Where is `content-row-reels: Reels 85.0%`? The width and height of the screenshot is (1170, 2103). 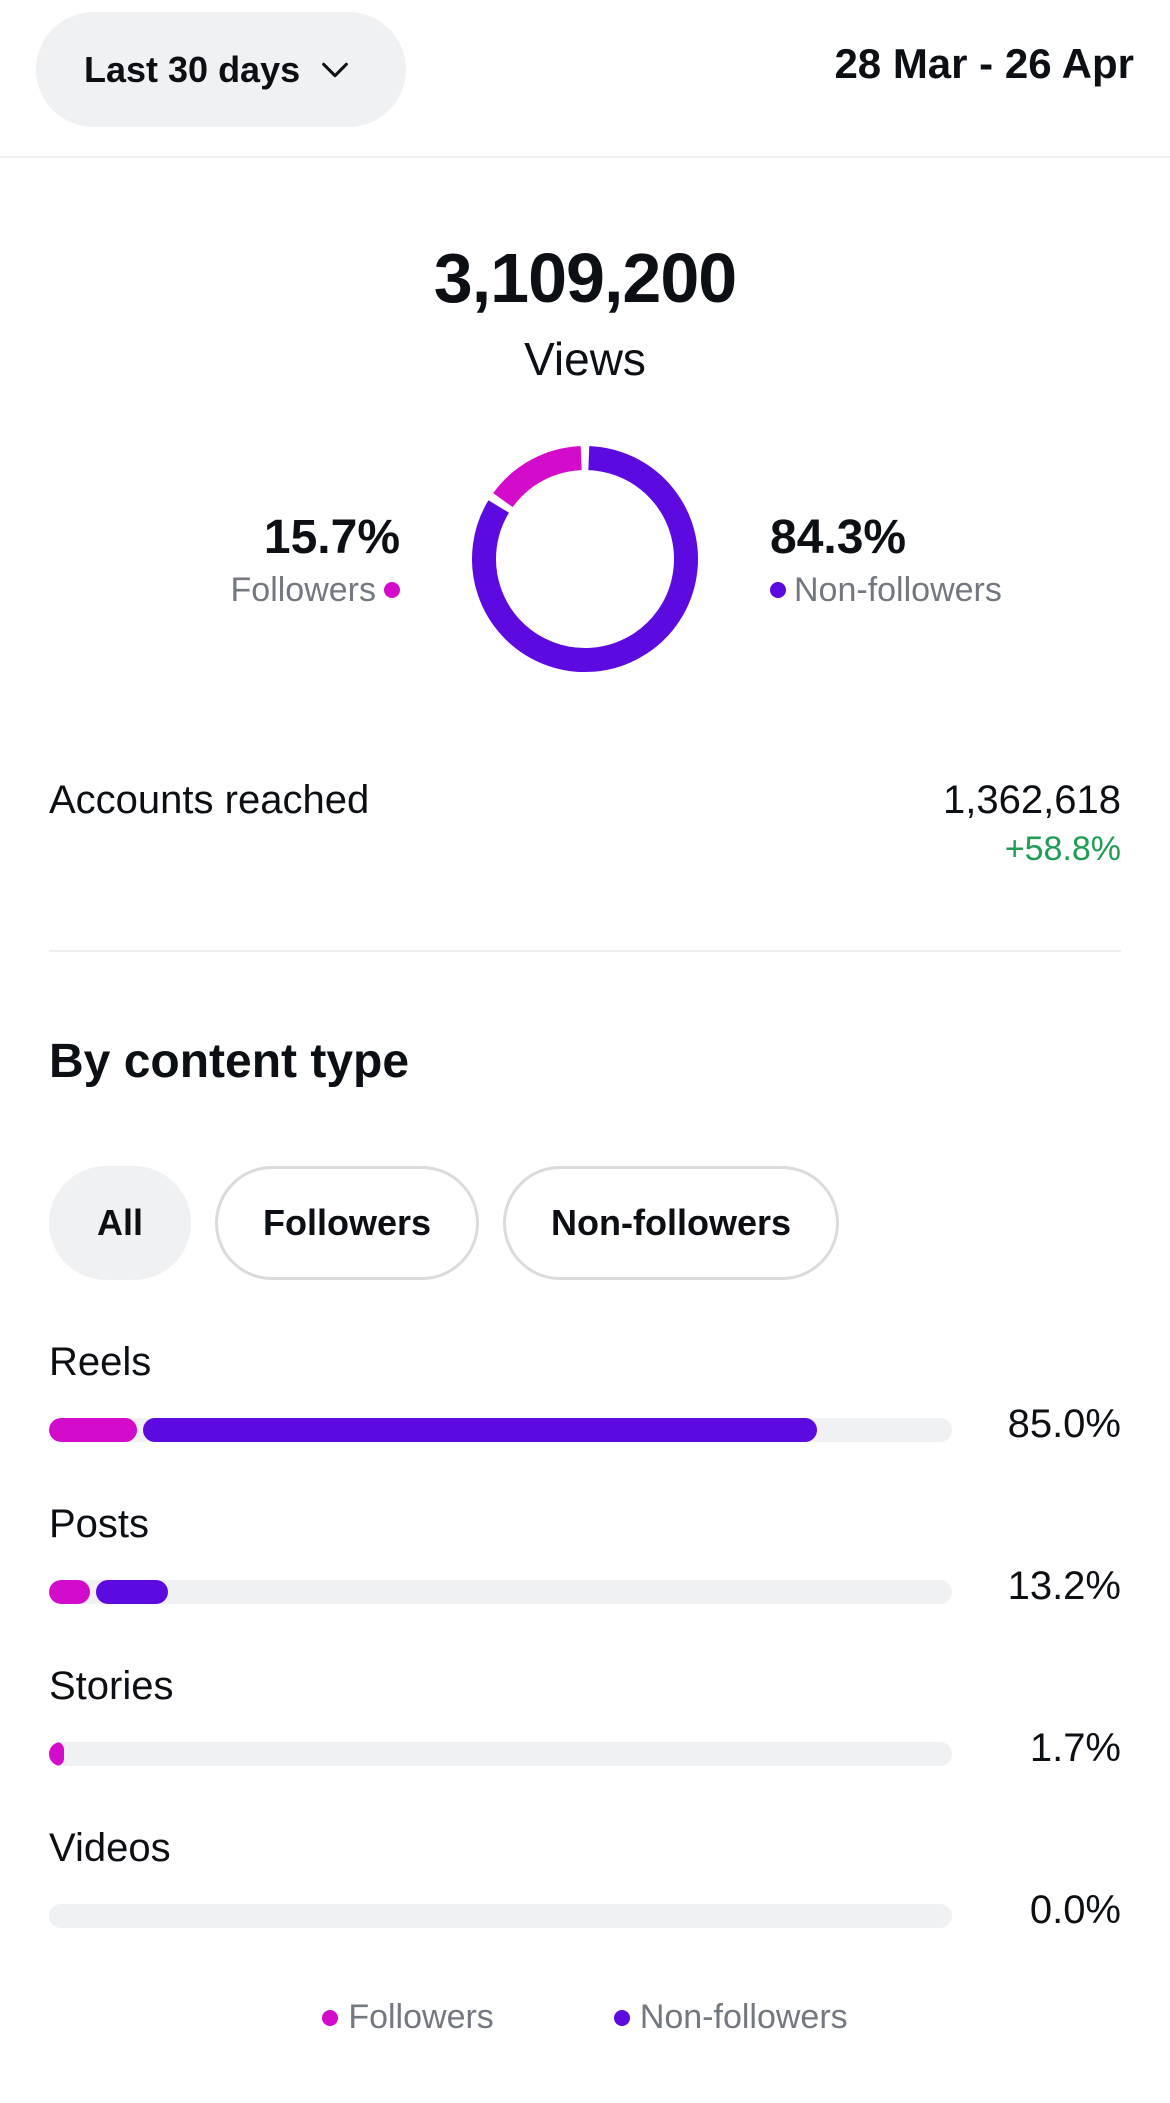
content-row-reels: Reels 85.0% is located at coordinates (585, 1392).